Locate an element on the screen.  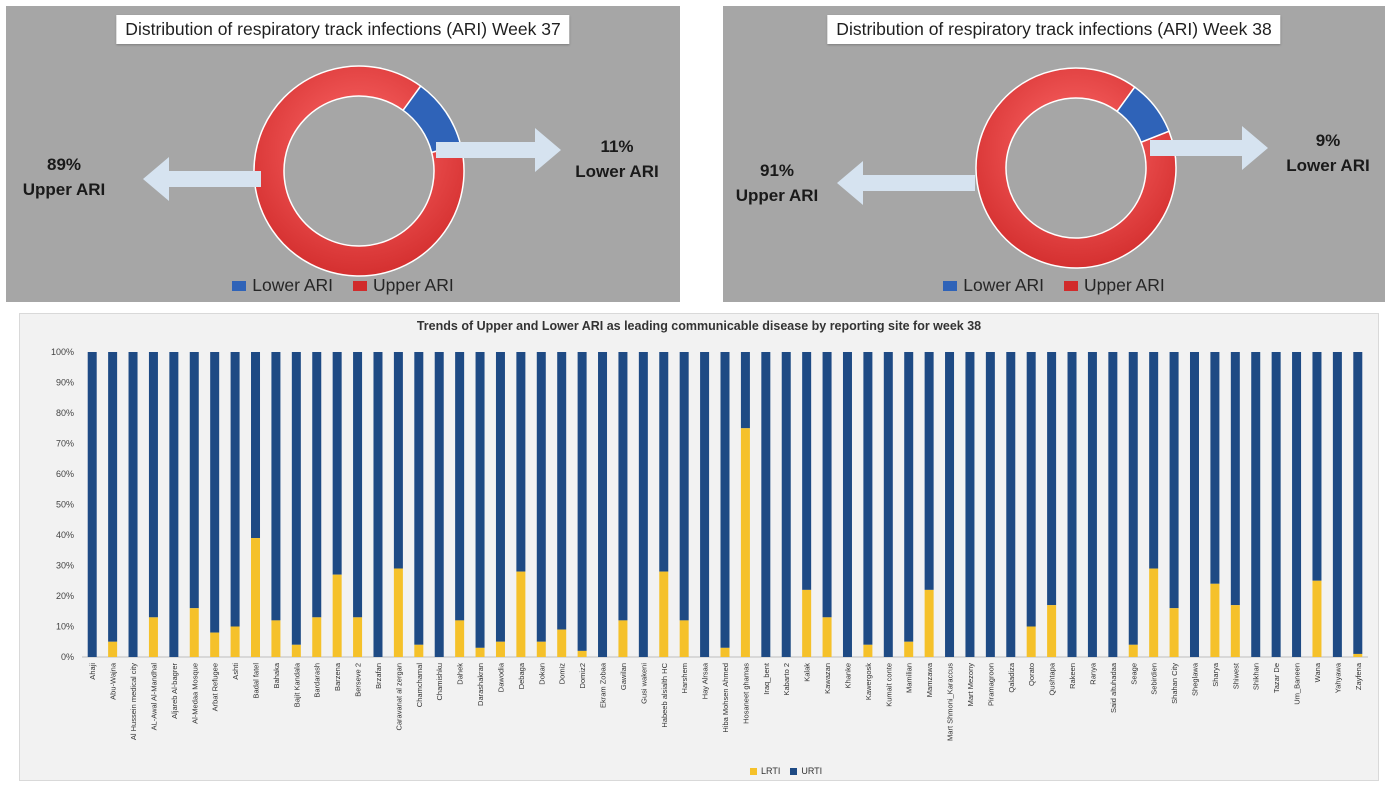
x-tick-label: Um_Baneen is located at coordinates (1297, 684).